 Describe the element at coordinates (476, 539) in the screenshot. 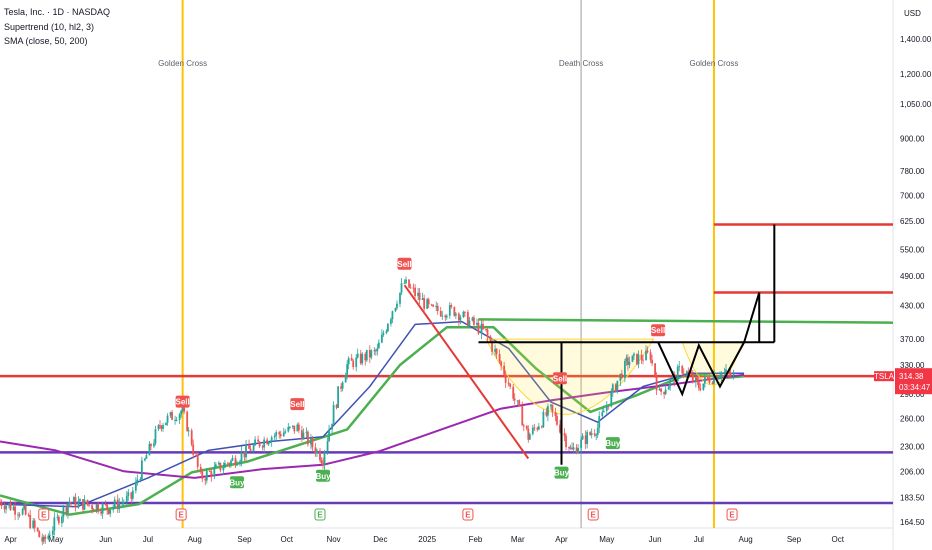

I see `x-tick-label: Feb` at that location.